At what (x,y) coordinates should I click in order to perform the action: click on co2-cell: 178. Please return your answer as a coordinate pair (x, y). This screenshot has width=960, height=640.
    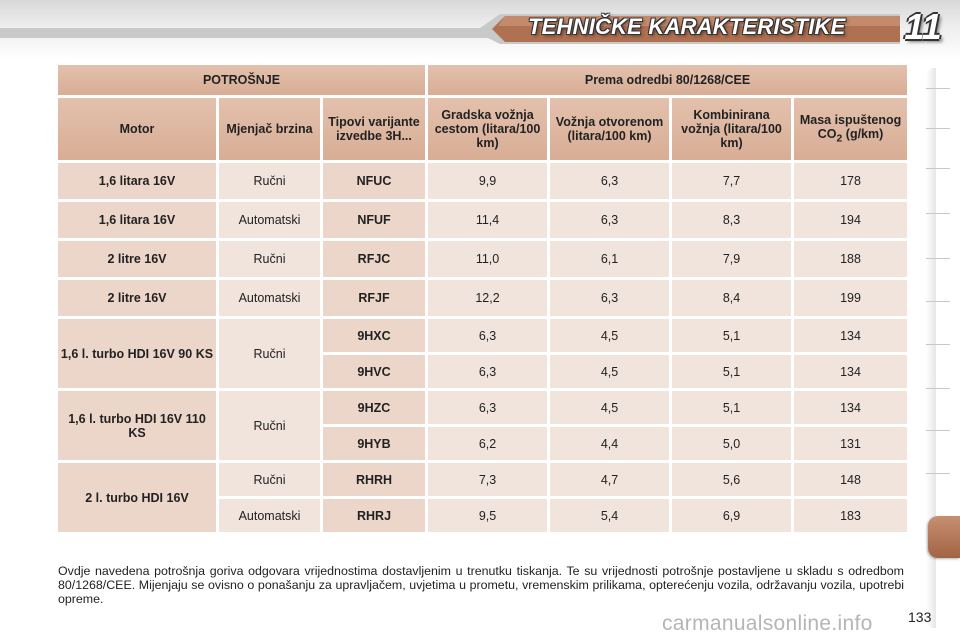
    Looking at the image, I should click on (851, 181).